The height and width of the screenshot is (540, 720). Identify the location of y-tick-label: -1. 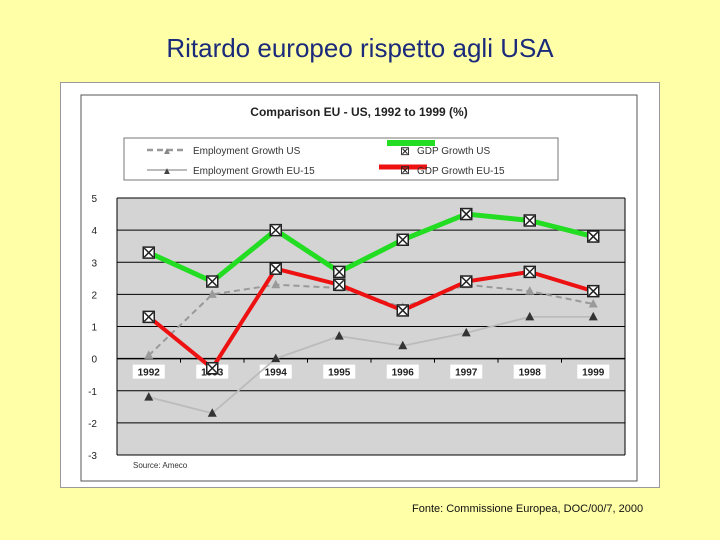
(92, 392).